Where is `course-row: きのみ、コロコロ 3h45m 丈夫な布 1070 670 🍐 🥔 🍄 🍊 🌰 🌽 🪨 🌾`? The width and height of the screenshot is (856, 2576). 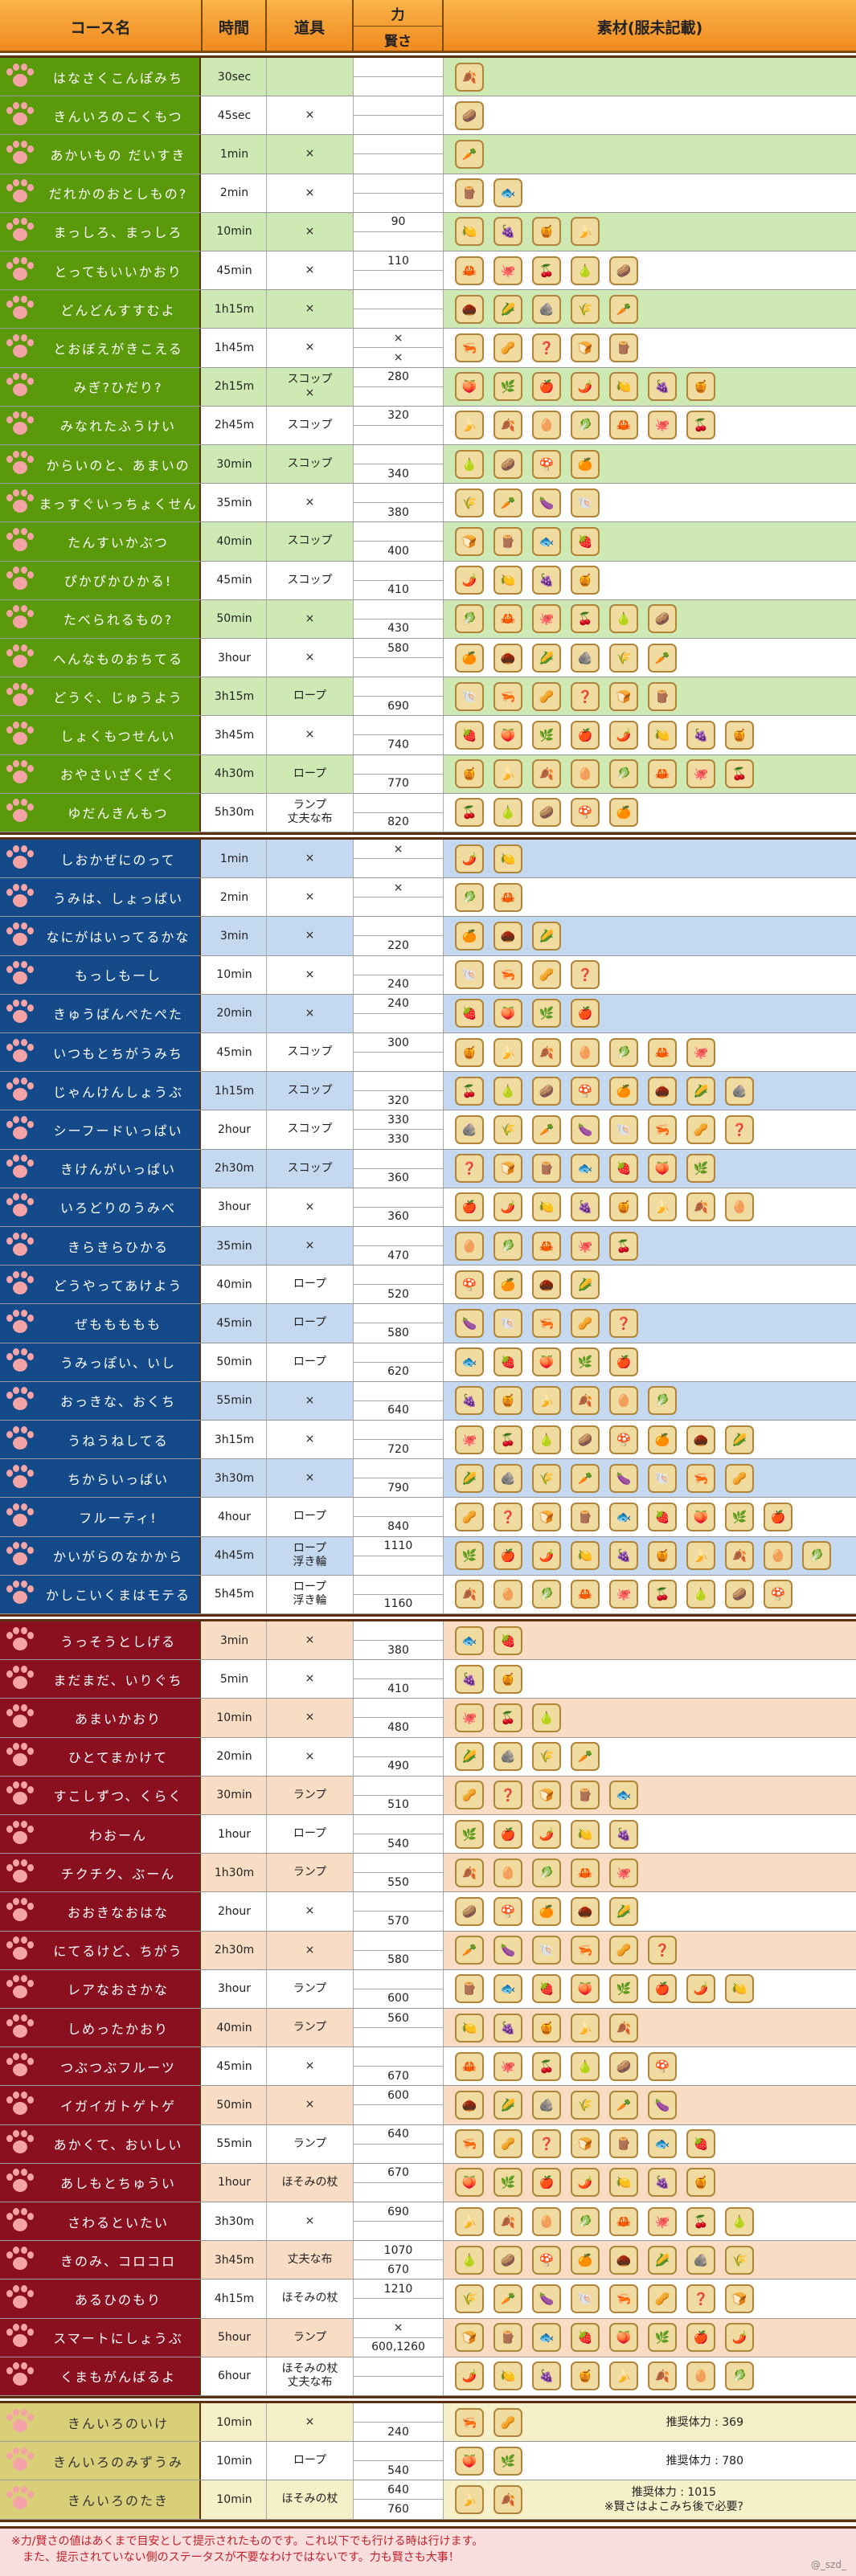 course-row: きのみ、コロコロ 3h45m 丈夫な布 1070 670 🍐 🥔 🍄 🍊 🌰 🌽 🪨 🌾 is located at coordinates (428, 2260).